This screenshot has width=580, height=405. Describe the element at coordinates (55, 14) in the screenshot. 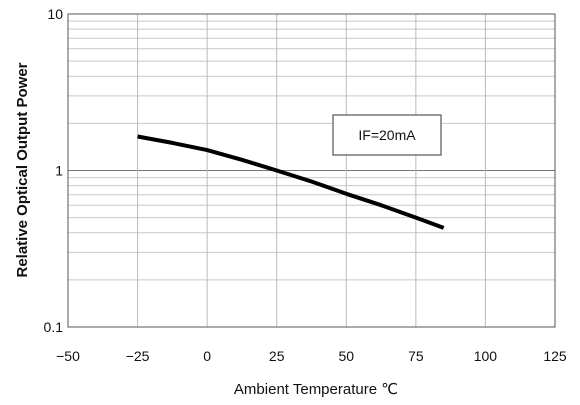

I see `y-tick-label: 10` at that location.